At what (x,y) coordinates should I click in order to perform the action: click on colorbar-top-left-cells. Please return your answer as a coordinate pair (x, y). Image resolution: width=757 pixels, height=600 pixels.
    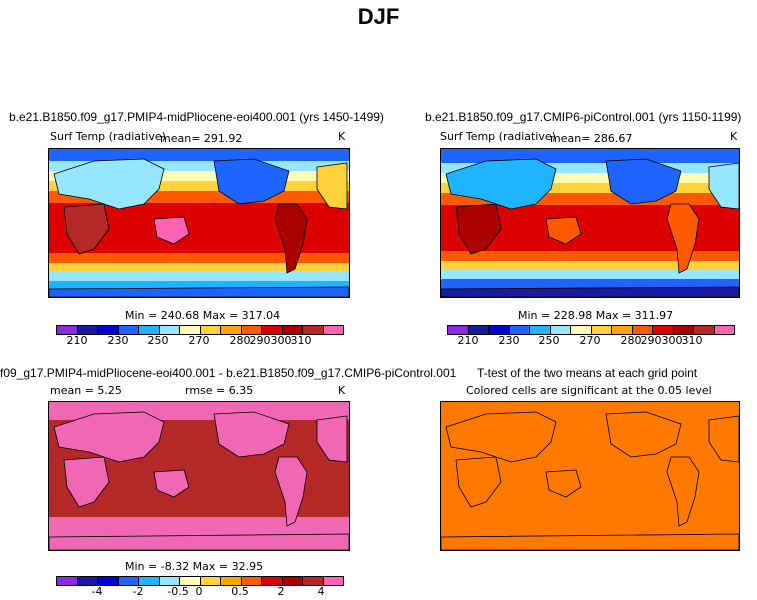
    Looking at the image, I should click on (200, 330).